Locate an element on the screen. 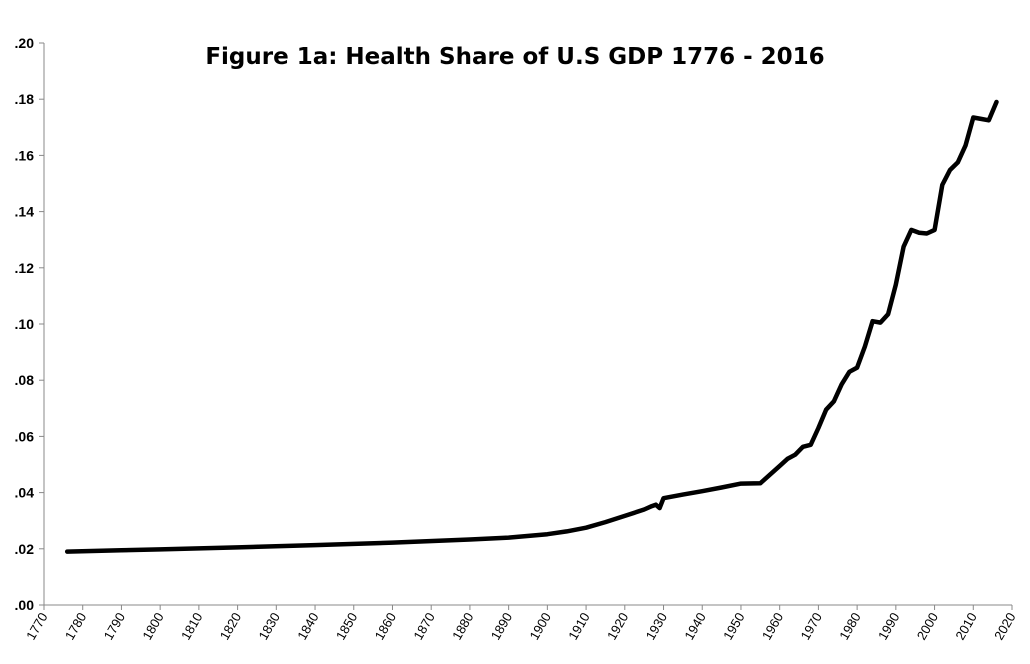 The width and height of the screenshot is (1030, 664). x-tick-label: 1830 is located at coordinates (268, 626).